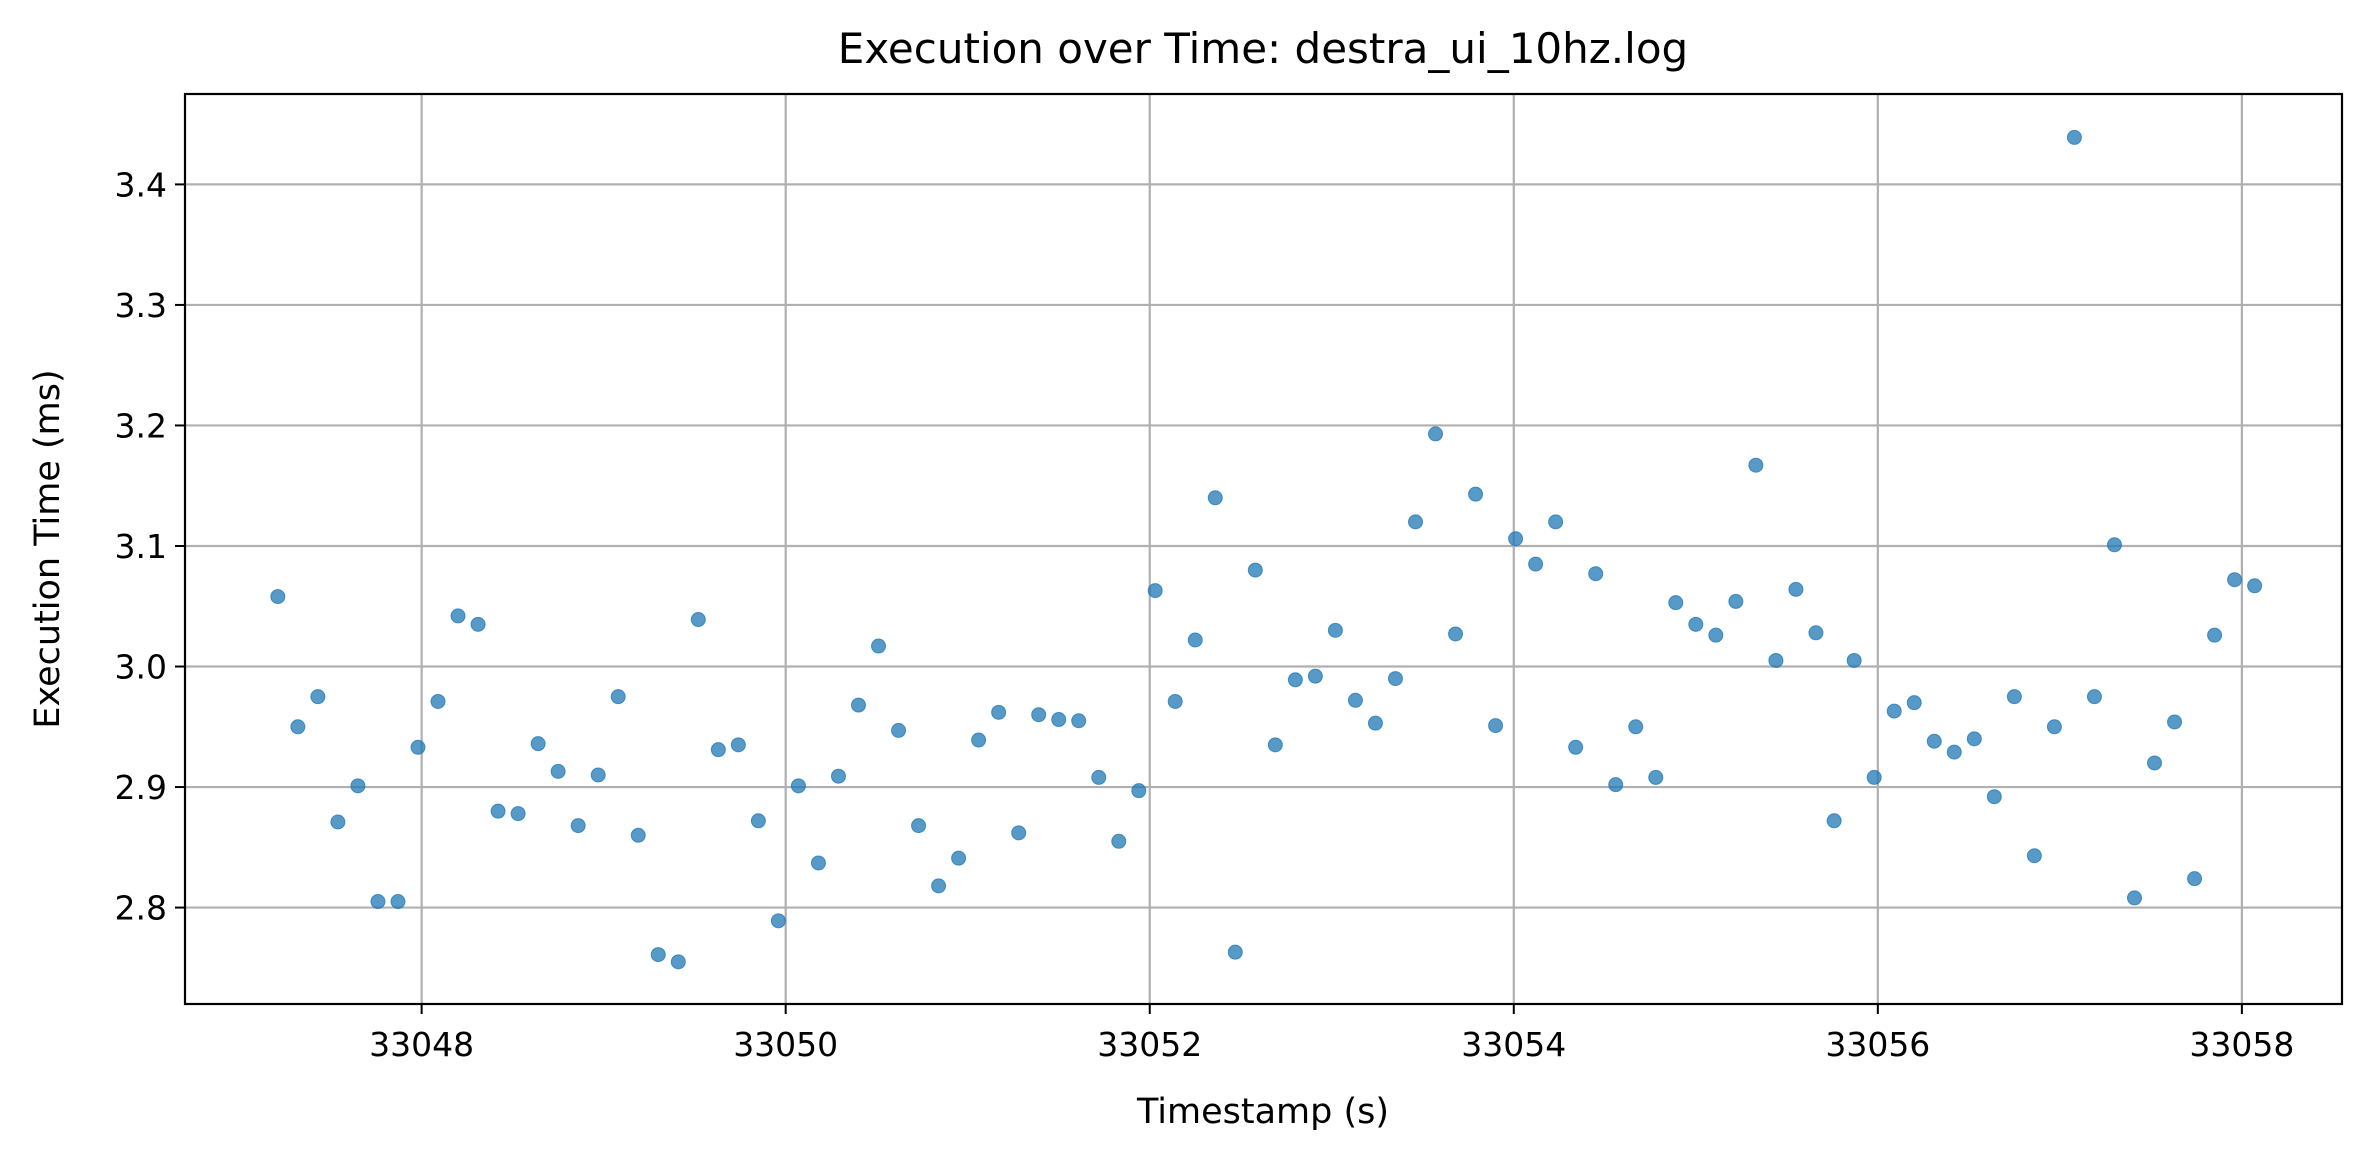 The height and width of the screenshot is (1166, 2370). I want to click on x-axis-label: Timestamp (s), so click(1262, 1112).